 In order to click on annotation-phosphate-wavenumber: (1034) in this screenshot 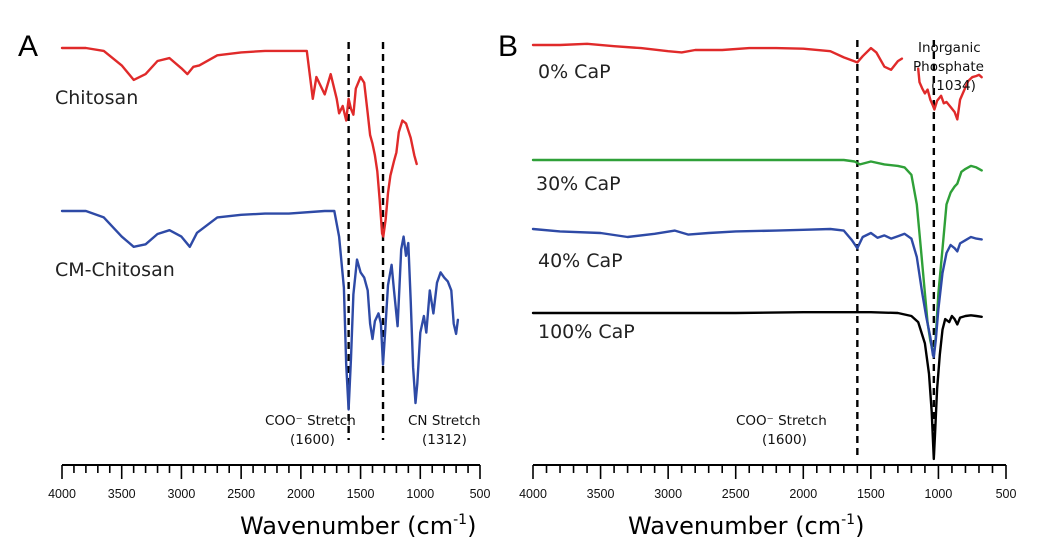, I will do `click(953, 86)`.